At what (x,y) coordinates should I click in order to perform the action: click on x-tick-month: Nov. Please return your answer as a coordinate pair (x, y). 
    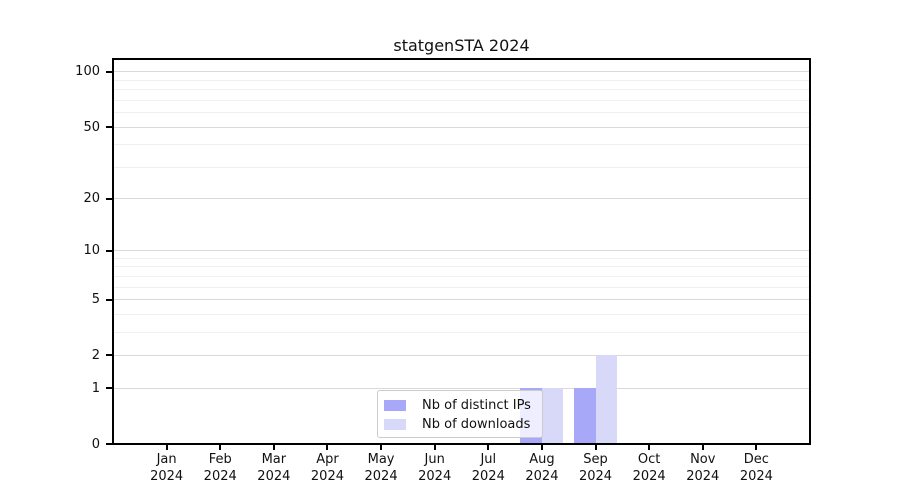
    Looking at the image, I should click on (703, 459).